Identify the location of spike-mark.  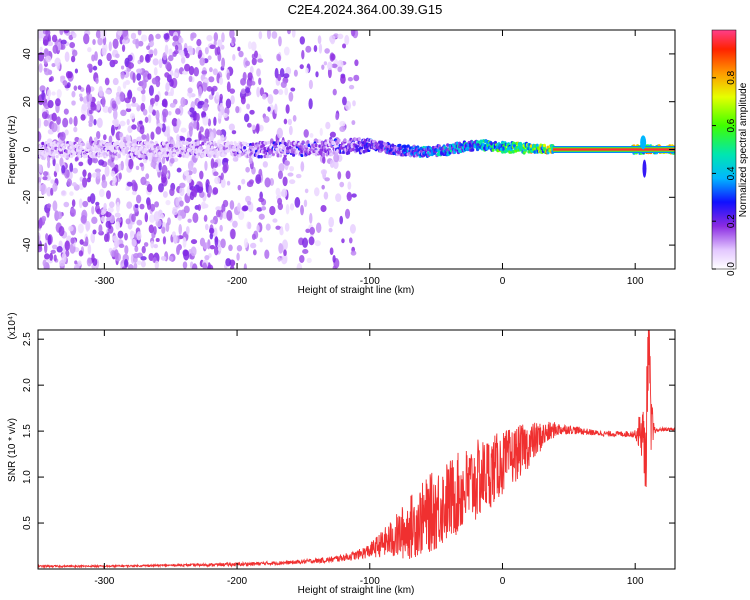
(643, 142).